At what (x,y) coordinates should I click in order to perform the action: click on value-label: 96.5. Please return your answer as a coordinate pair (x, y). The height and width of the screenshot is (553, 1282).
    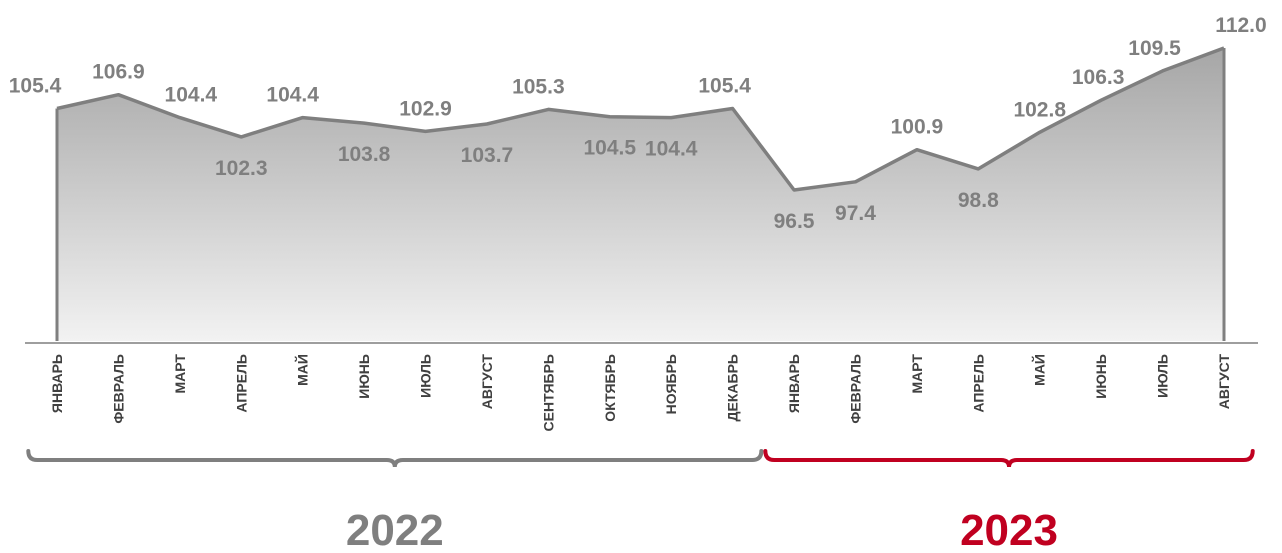
    Looking at the image, I should click on (794, 221).